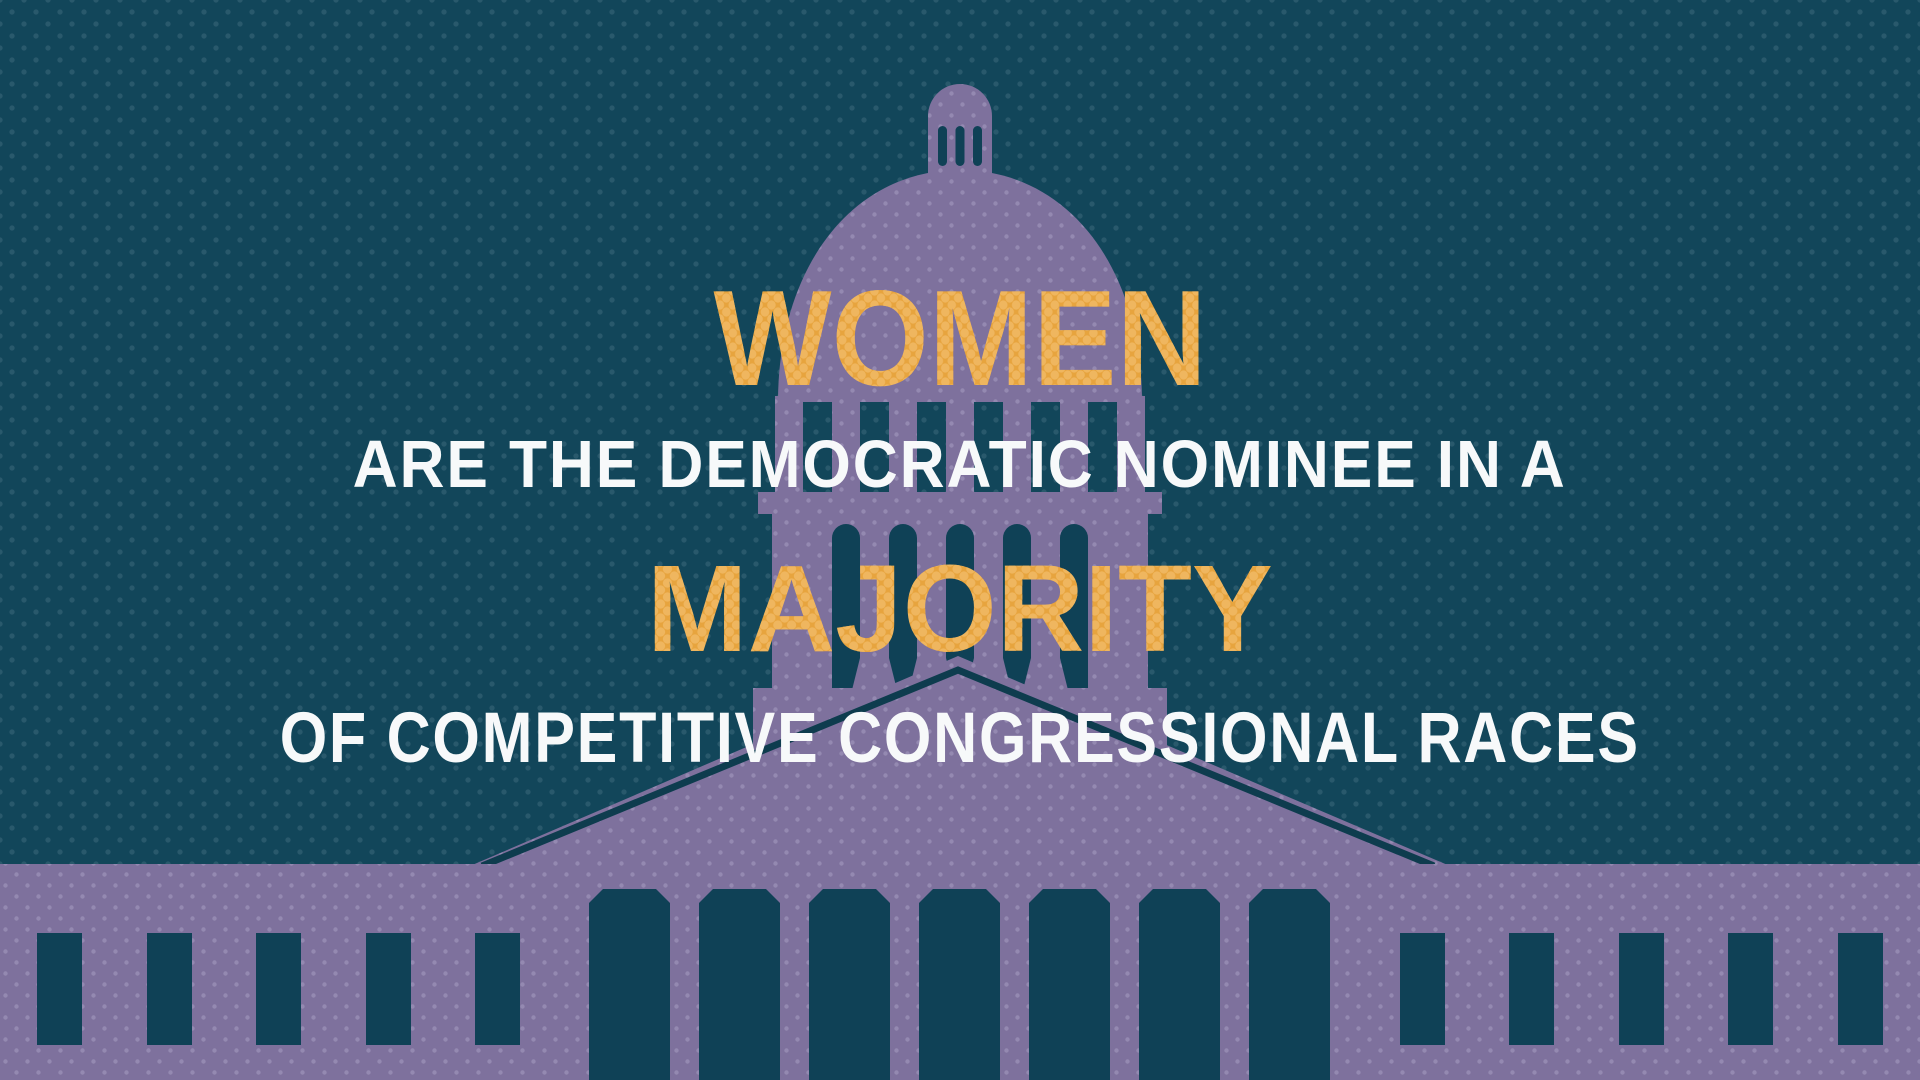 The height and width of the screenshot is (1080, 1920). I want to click on drum-band, so click(960, 503).